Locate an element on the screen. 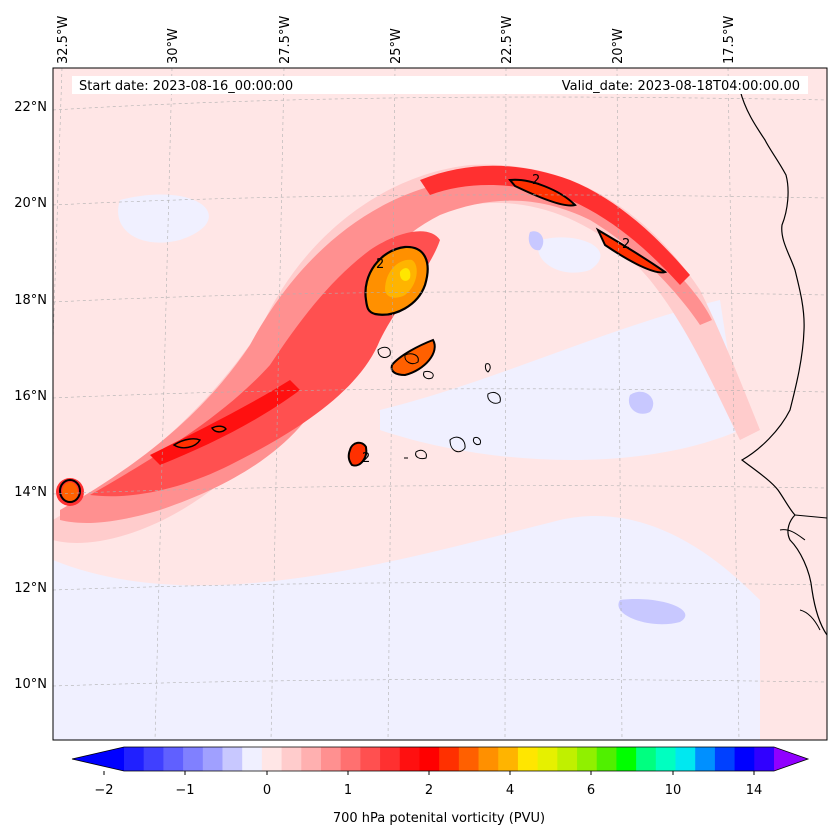 The image size is (837, 836). pv-filament-north is located at coordinates (542, 192).